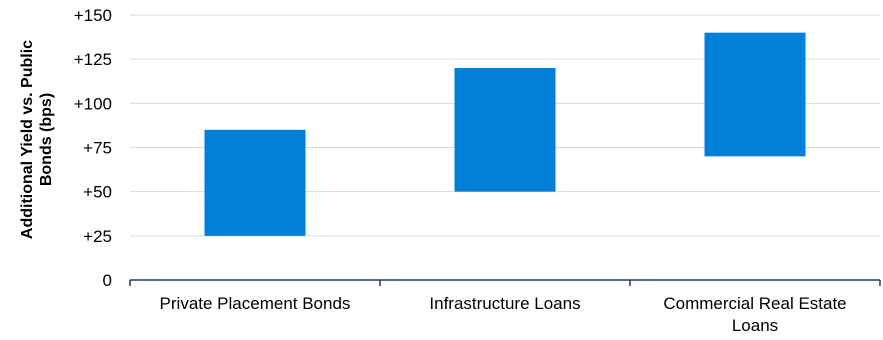 Image resolution: width=883 pixels, height=340 pixels. I want to click on y-tick-label: 0, so click(107, 280).